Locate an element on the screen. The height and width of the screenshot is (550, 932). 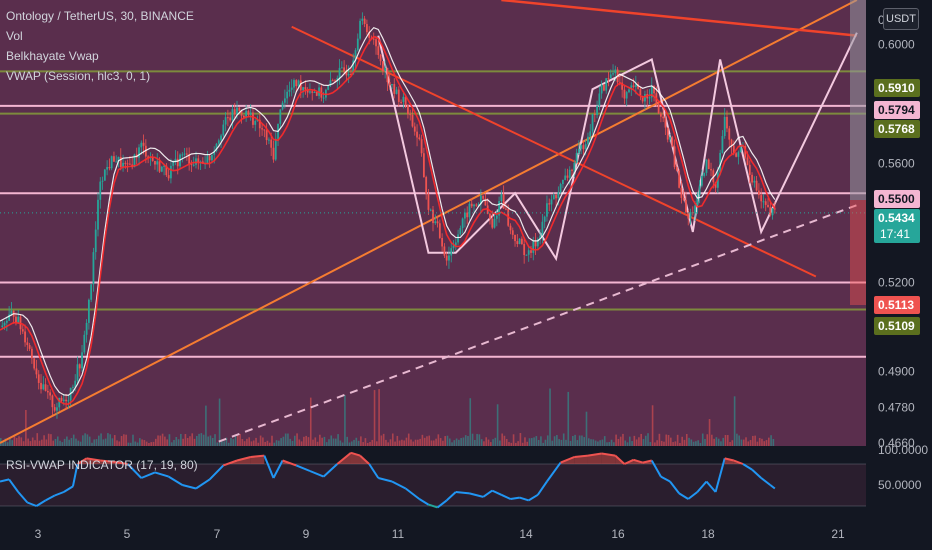
legend-vol: Vol is located at coordinates (14, 36).